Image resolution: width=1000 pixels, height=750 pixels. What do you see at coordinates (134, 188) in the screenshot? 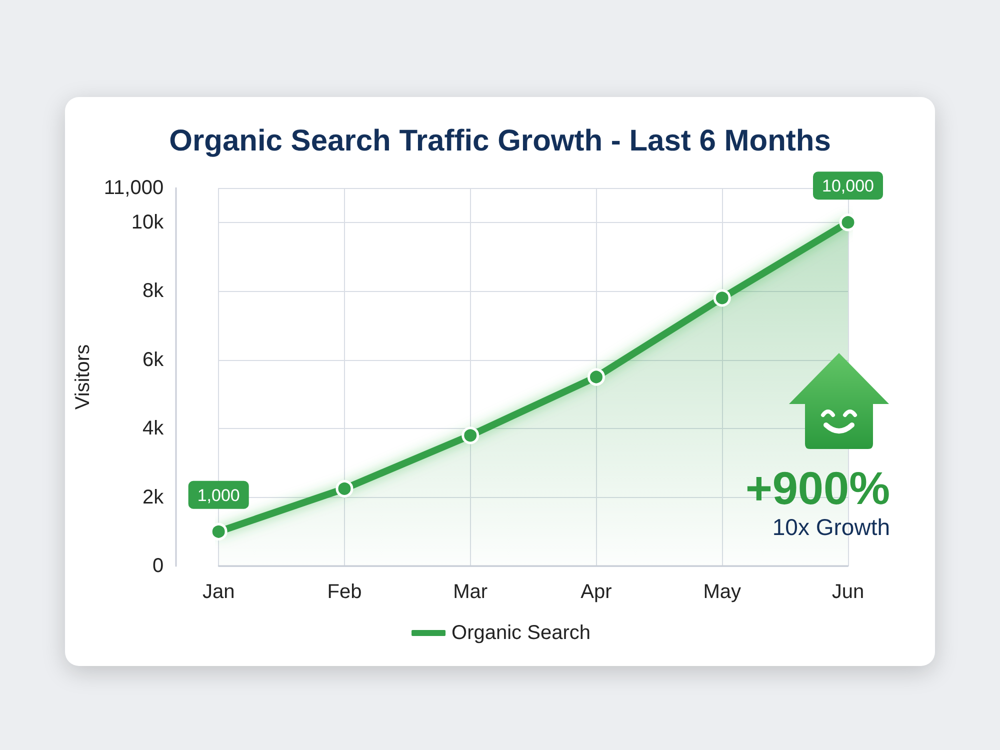
I see `y-tick-label: 11,000` at bounding box center [134, 188].